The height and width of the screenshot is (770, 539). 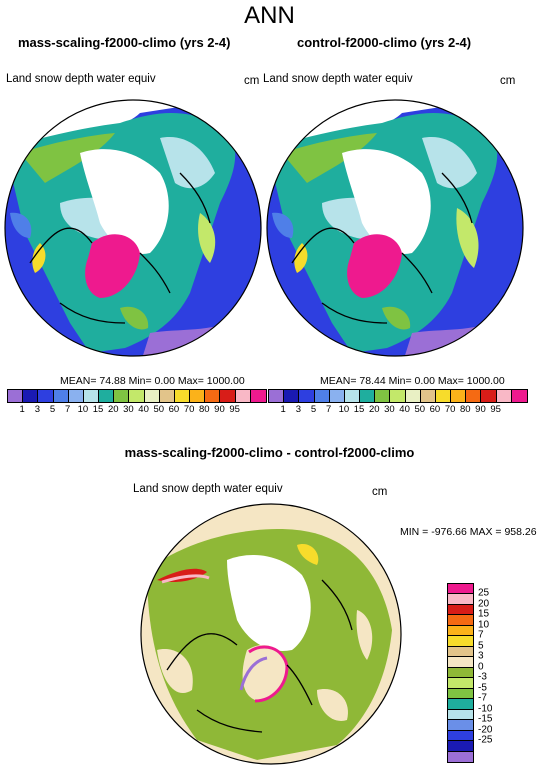 I want to click on colorbar-tick-label: -10, so click(x=485, y=709).